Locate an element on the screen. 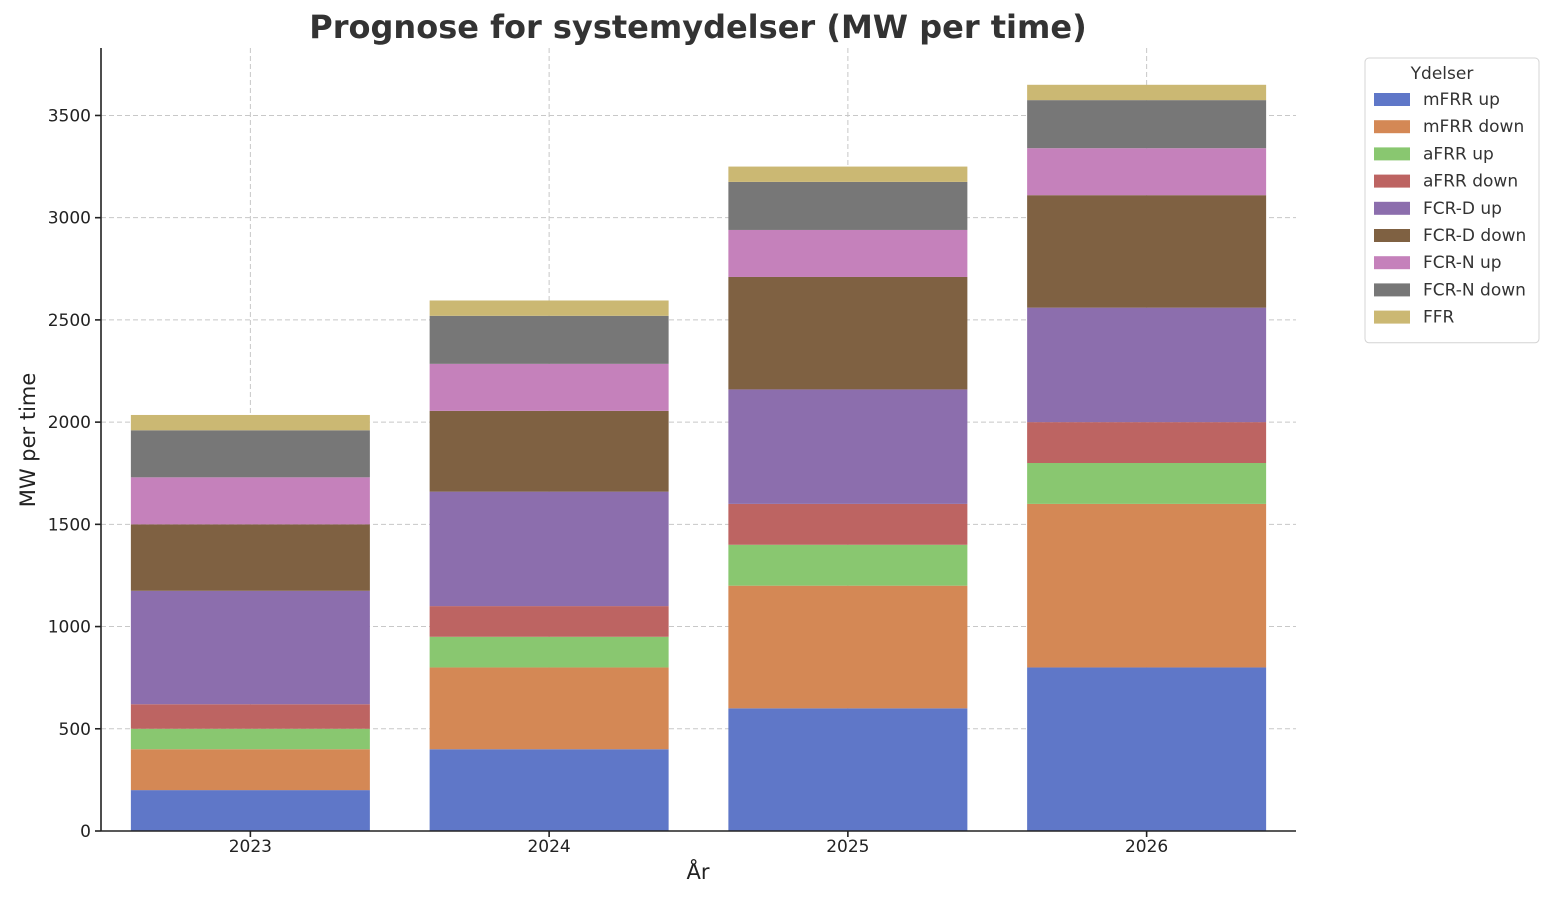 Image resolution: width=1555 pixels, height=898 pixels. x-tick-label-2026: 2026 is located at coordinates (1146, 847).